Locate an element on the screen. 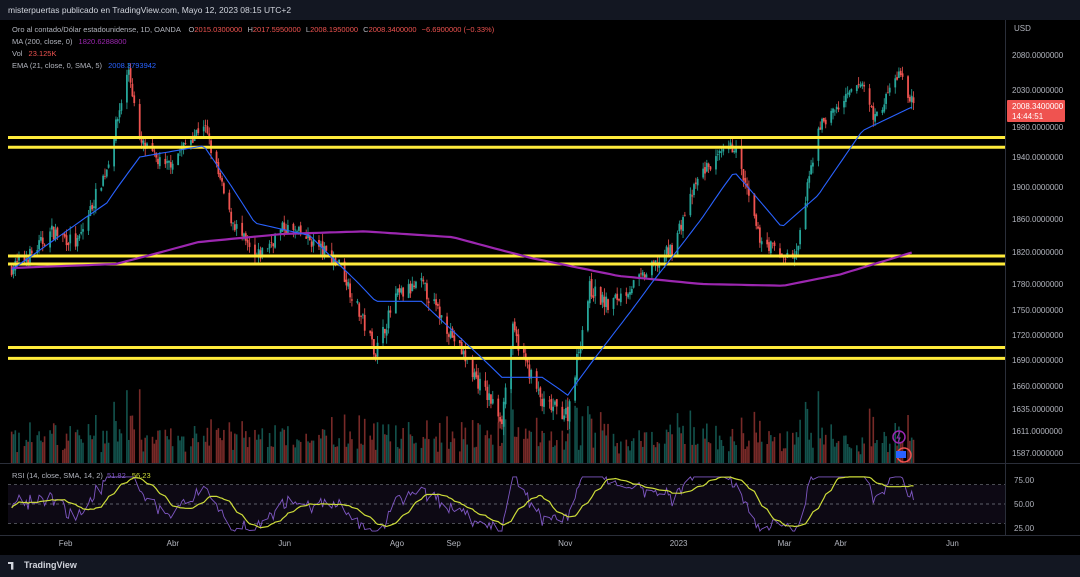 This screenshot has width=1080, height=577. rsi-pane is located at coordinates (506, 504).